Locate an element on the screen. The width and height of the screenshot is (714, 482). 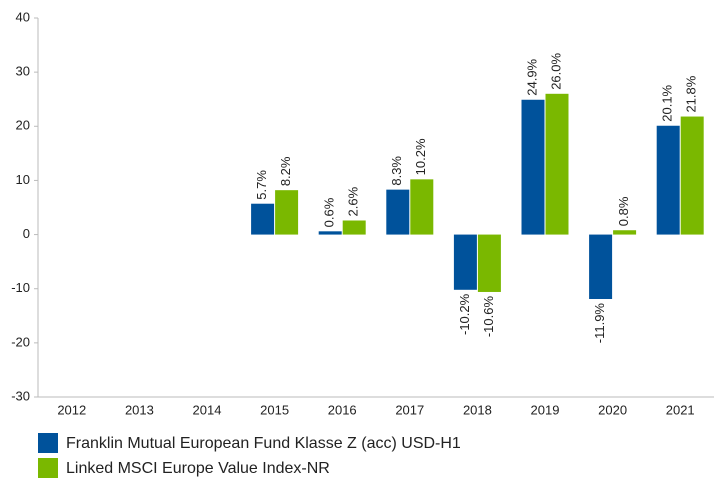
y-tick-label: 20 is located at coordinates (23, 125).